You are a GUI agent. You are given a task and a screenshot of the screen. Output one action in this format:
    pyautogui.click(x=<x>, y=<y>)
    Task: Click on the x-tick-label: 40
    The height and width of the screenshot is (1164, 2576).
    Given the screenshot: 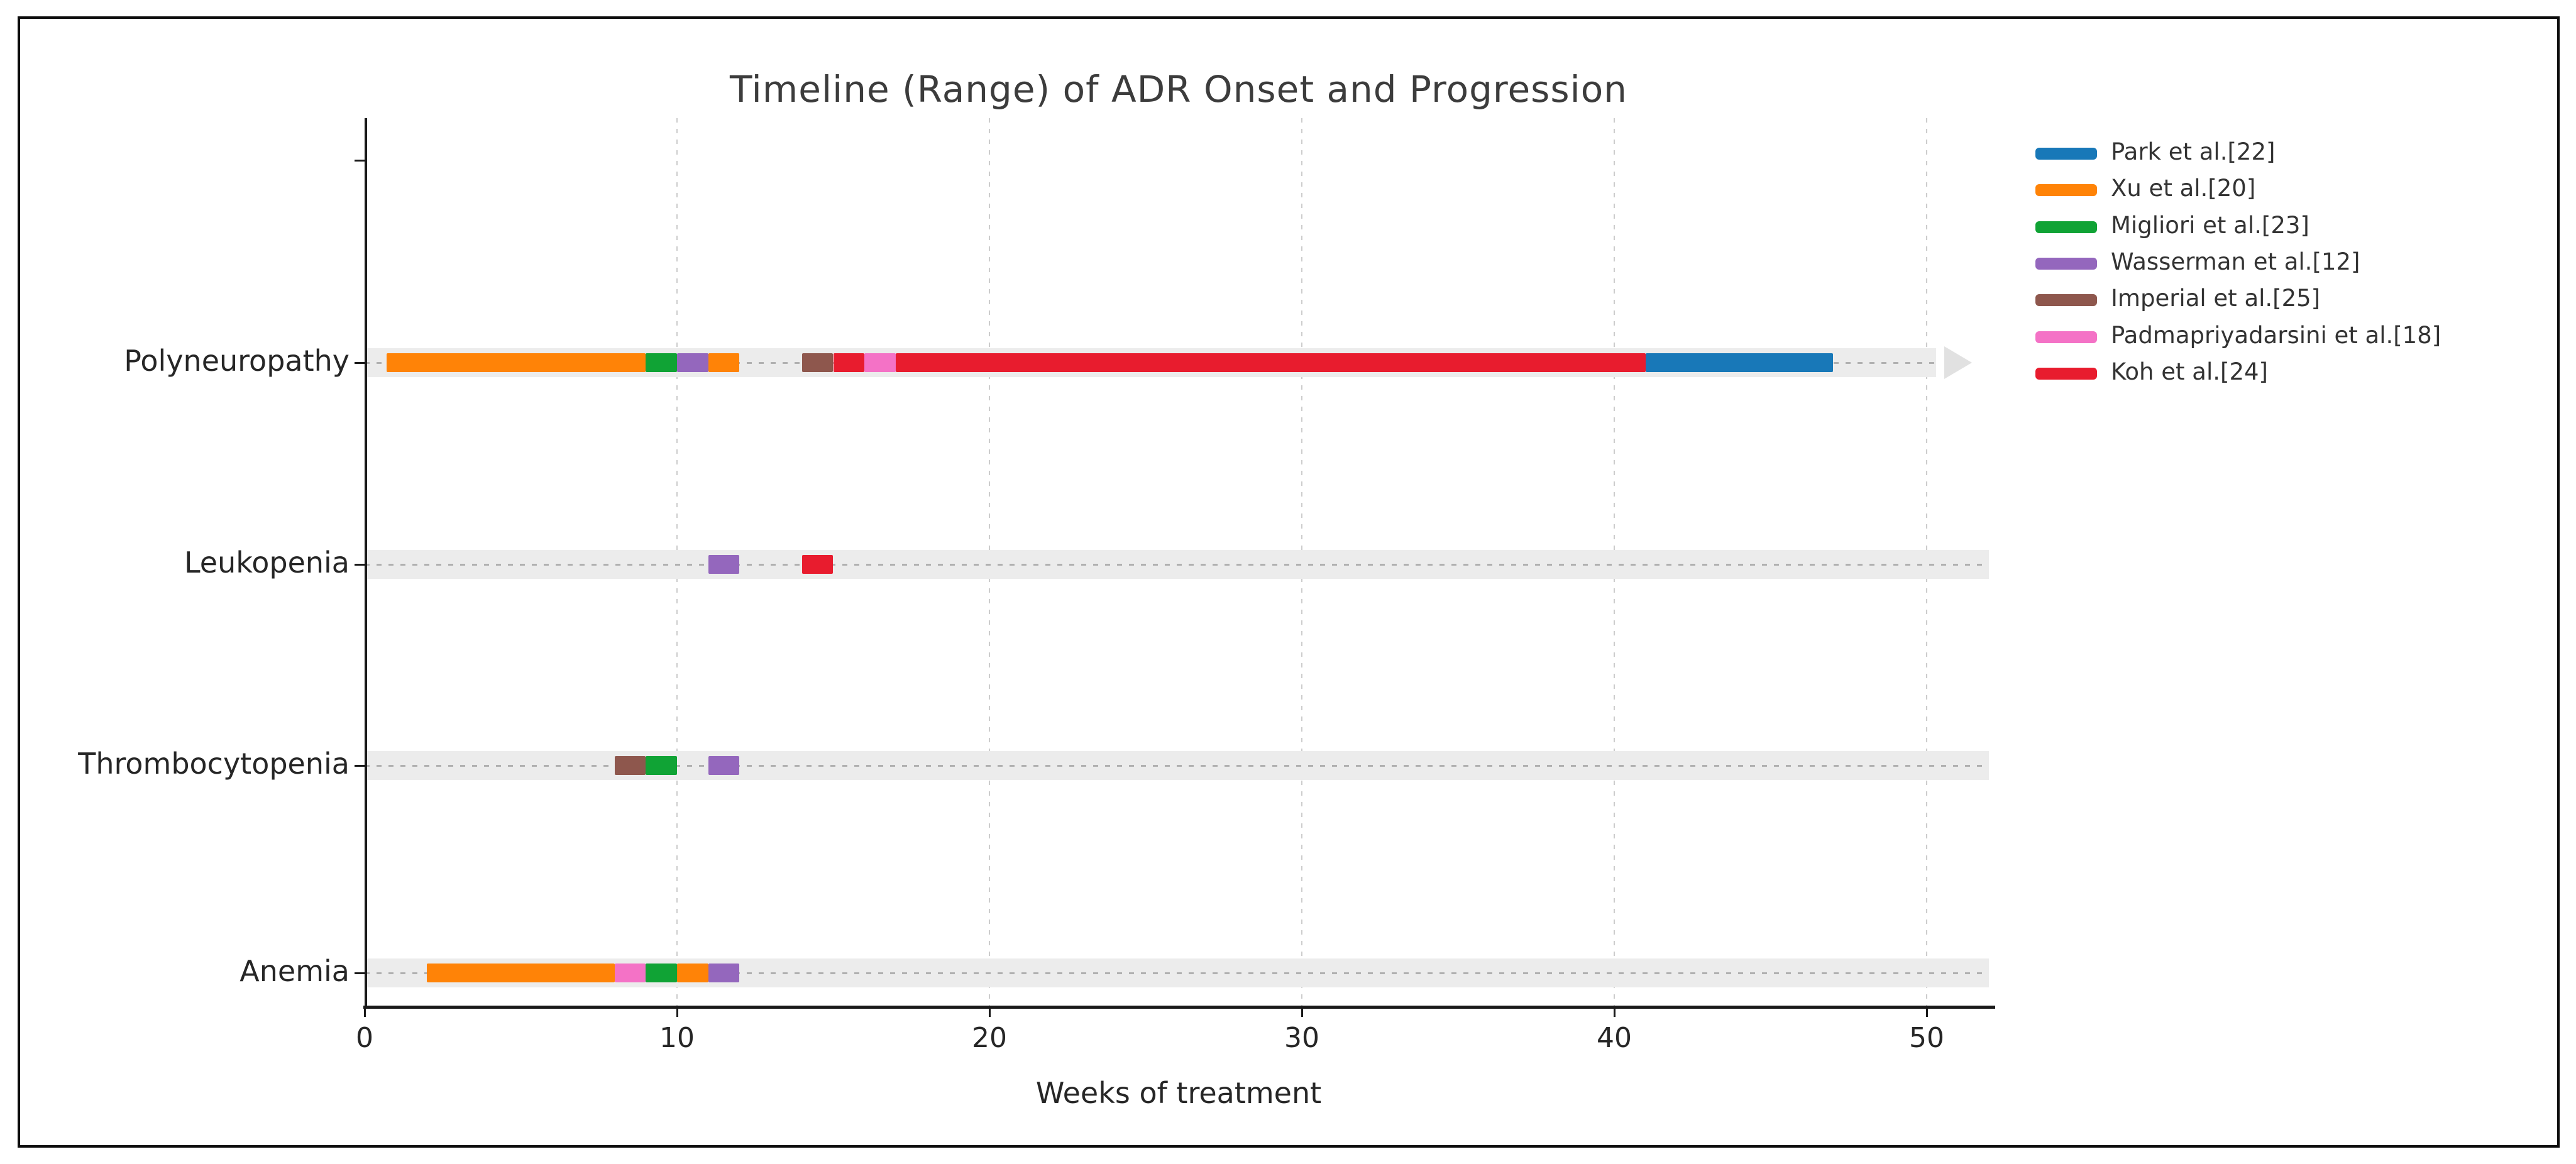 What is the action you would take?
    pyautogui.click(x=1615, y=1038)
    